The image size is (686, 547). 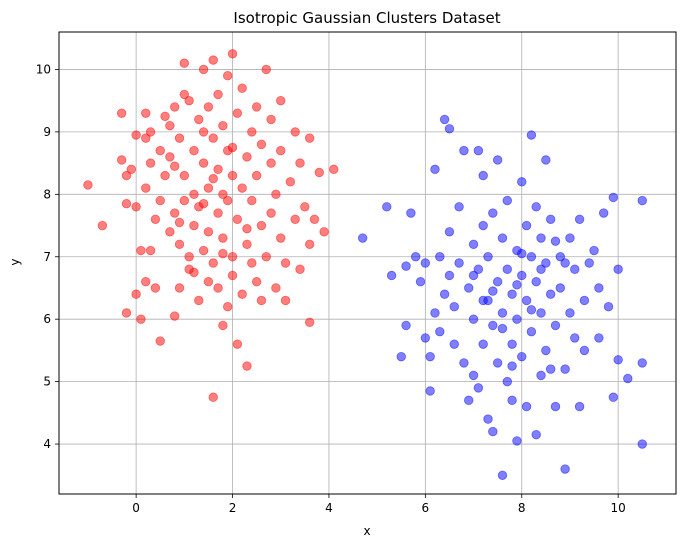 I want to click on y-axis-label: y, so click(x=15, y=261).